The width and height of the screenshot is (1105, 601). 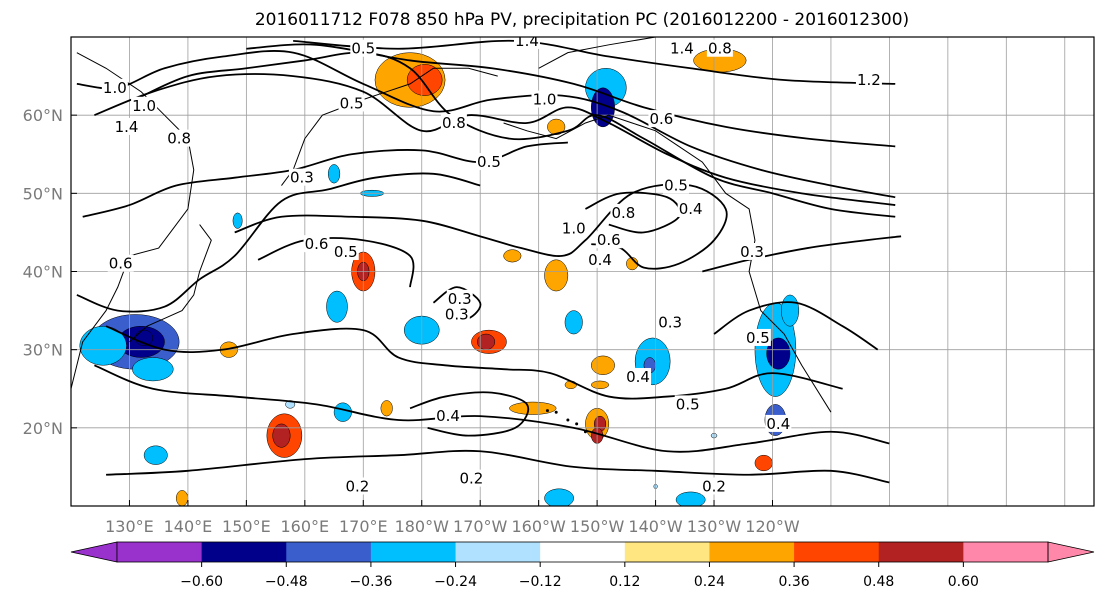 What do you see at coordinates (448, 416) in the screenshot?
I see `contour-label-14: 0.4` at bounding box center [448, 416].